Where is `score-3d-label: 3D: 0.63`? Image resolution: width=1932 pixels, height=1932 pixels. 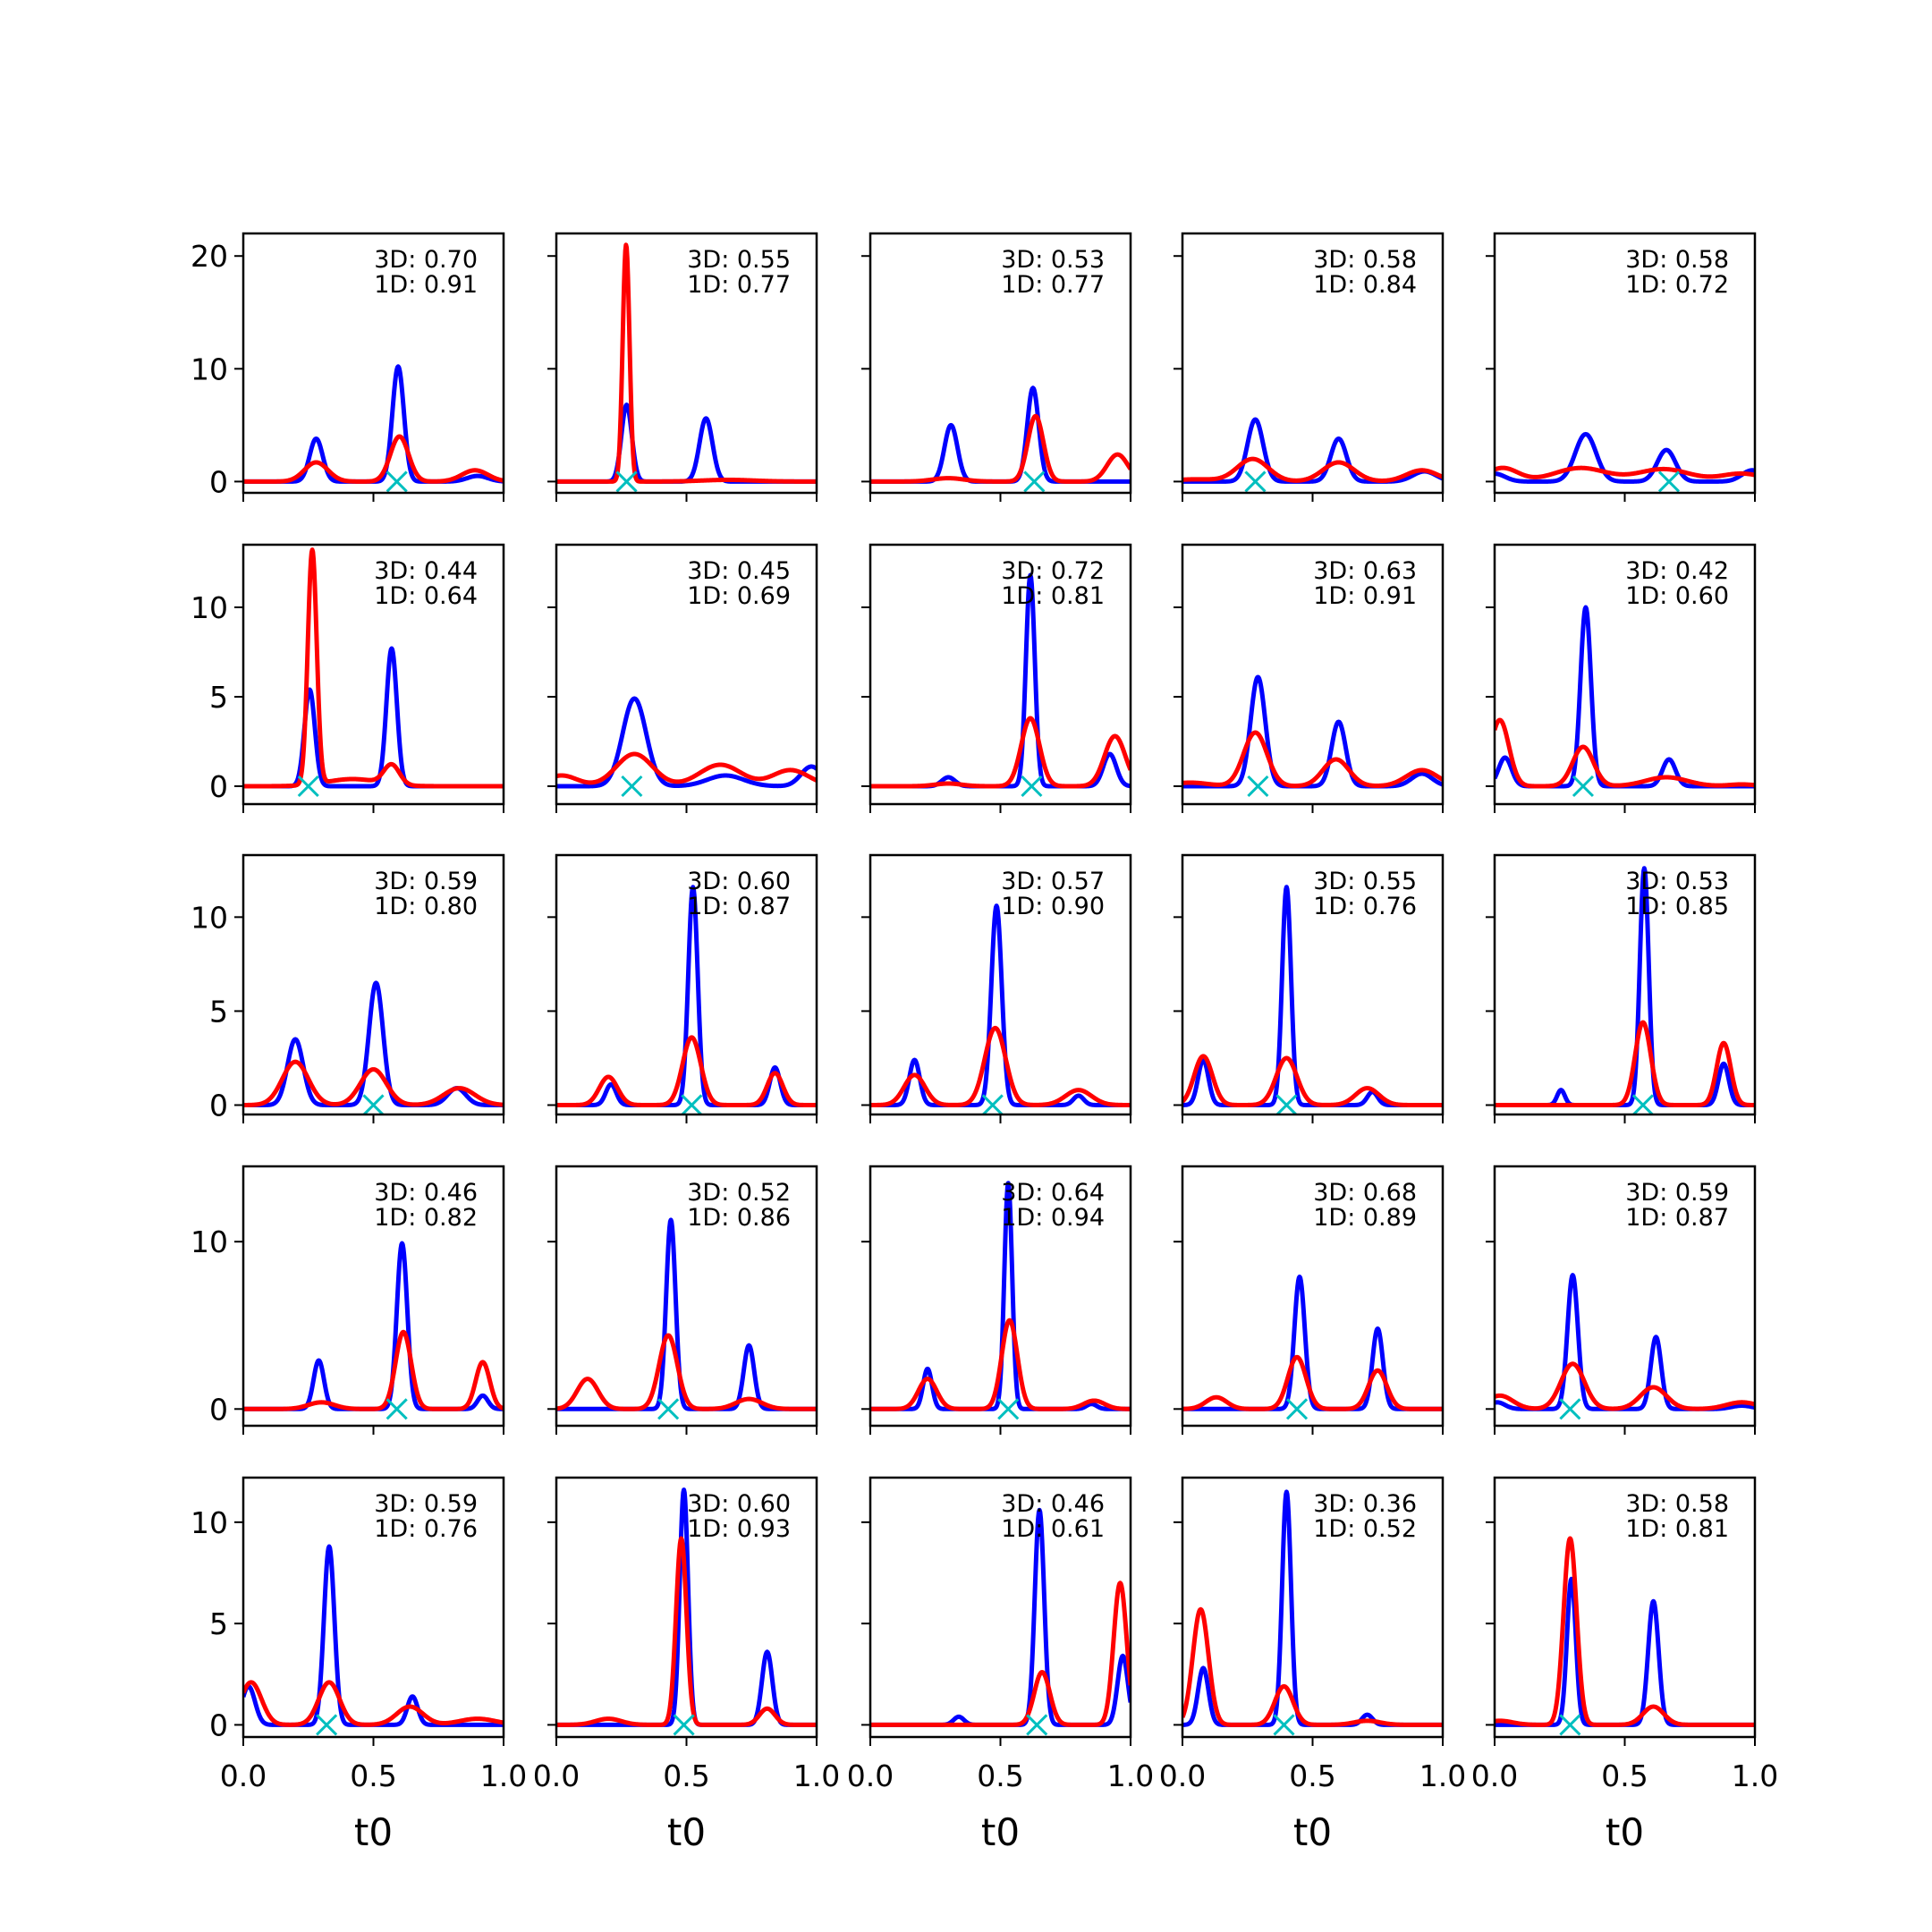
score-3d-label: 3D: 0.63 is located at coordinates (1365, 571).